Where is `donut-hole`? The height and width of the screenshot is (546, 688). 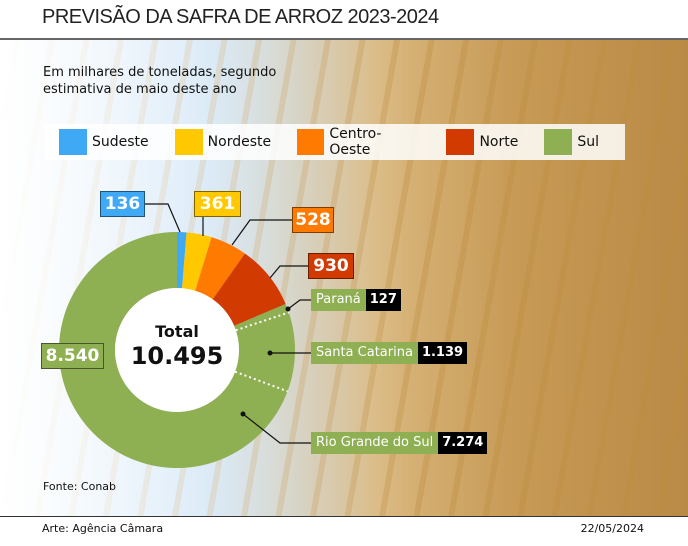 donut-hole is located at coordinates (177, 350).